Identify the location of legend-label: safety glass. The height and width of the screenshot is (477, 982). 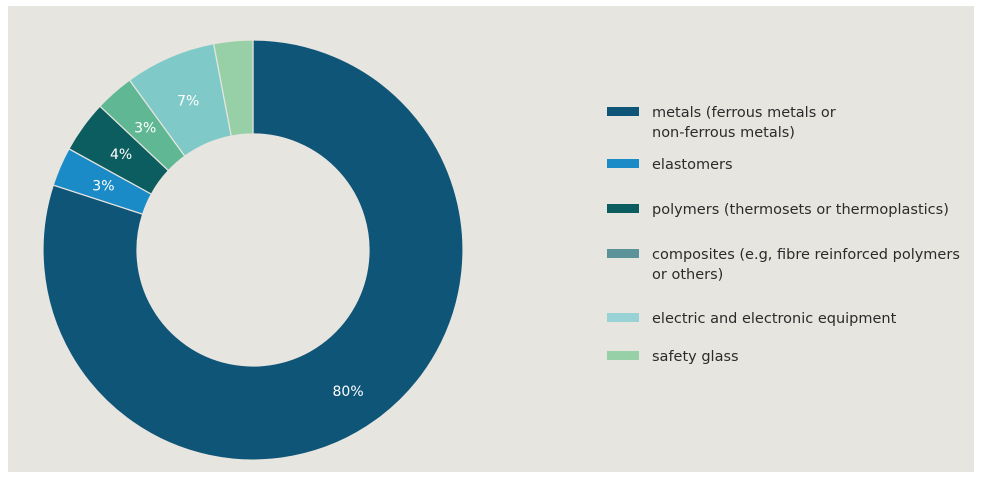
(812, 357).